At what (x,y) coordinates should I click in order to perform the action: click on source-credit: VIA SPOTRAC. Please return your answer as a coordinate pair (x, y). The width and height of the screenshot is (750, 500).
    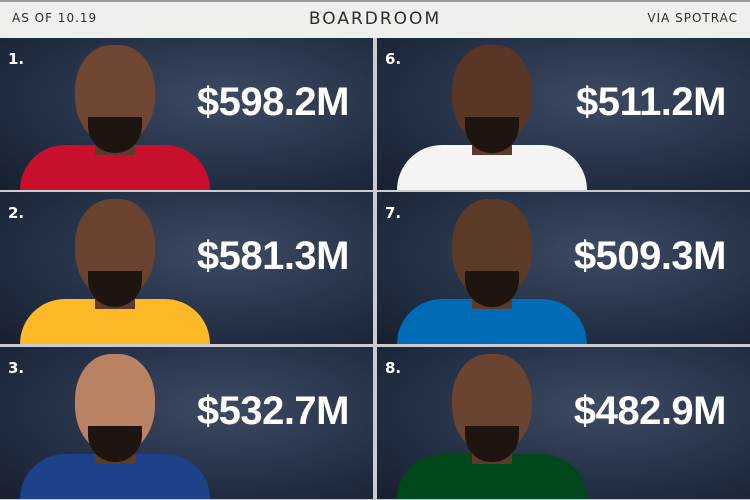
    Looking at the image, I should click on (692, 18).